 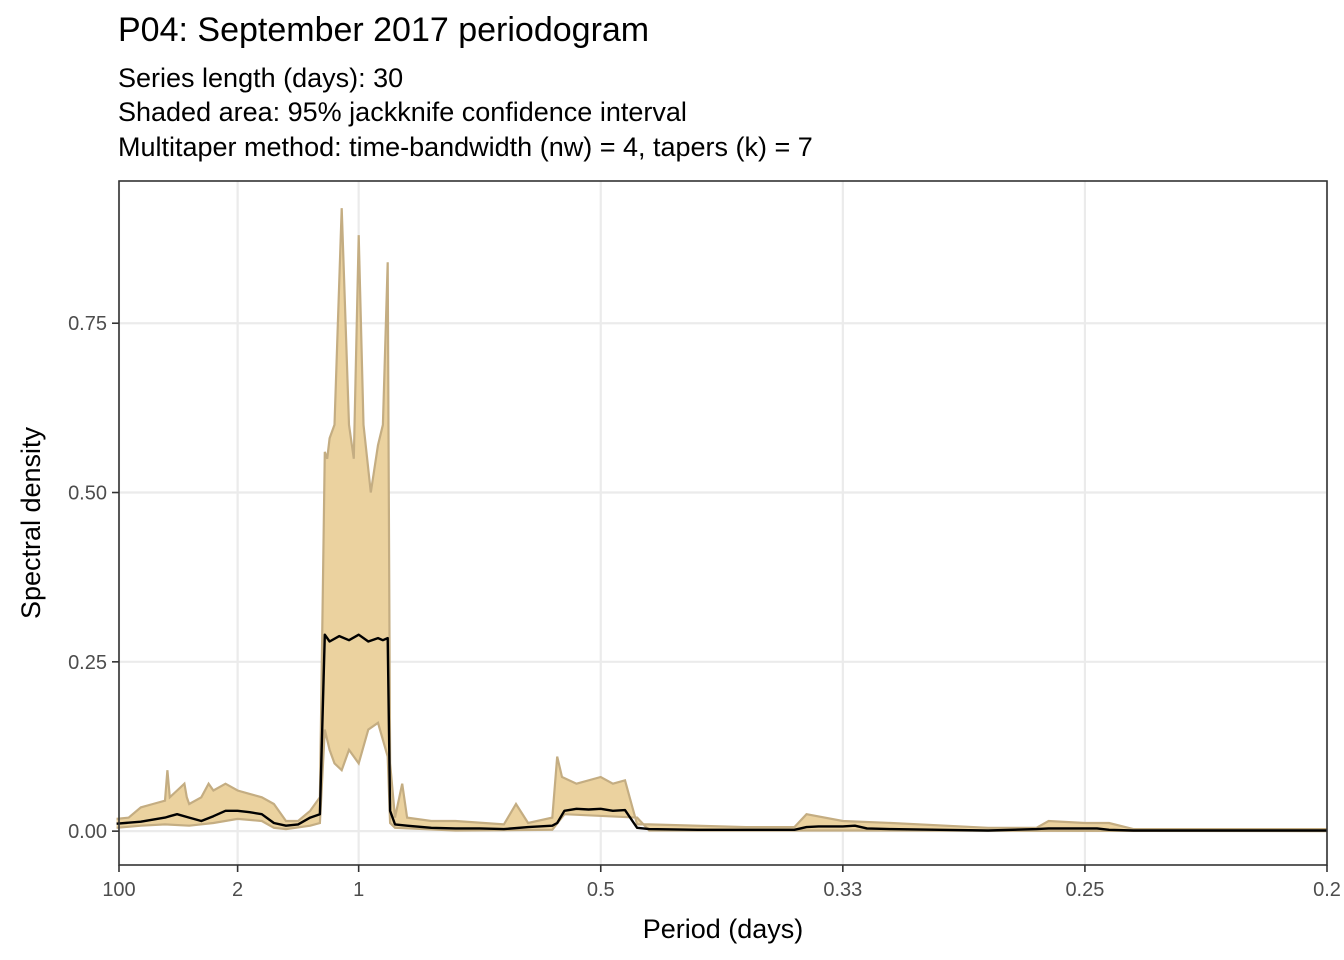 I want to click on subtitle-series-length: Series length (days): 30, so click(x=261, y=78).